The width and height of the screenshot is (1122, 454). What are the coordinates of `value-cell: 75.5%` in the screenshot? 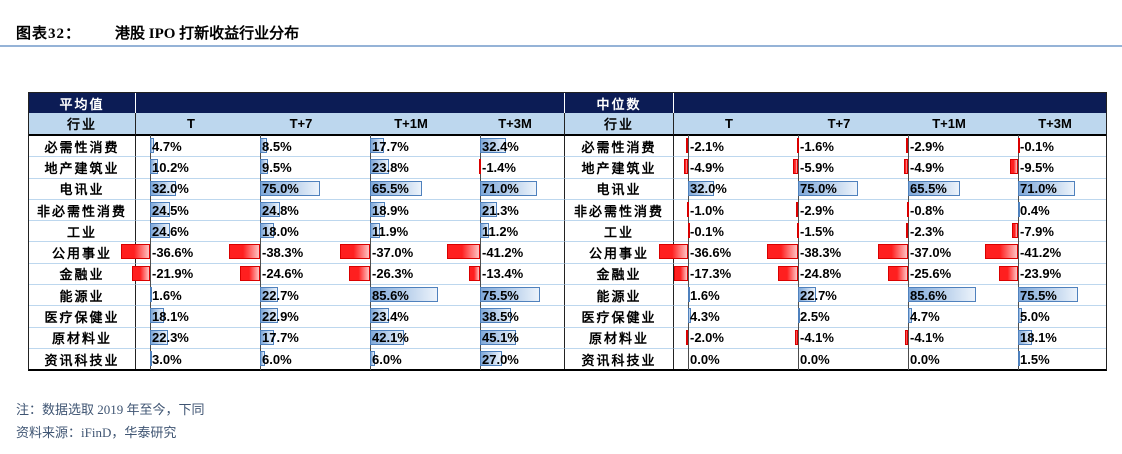 It's located at (515, 295).